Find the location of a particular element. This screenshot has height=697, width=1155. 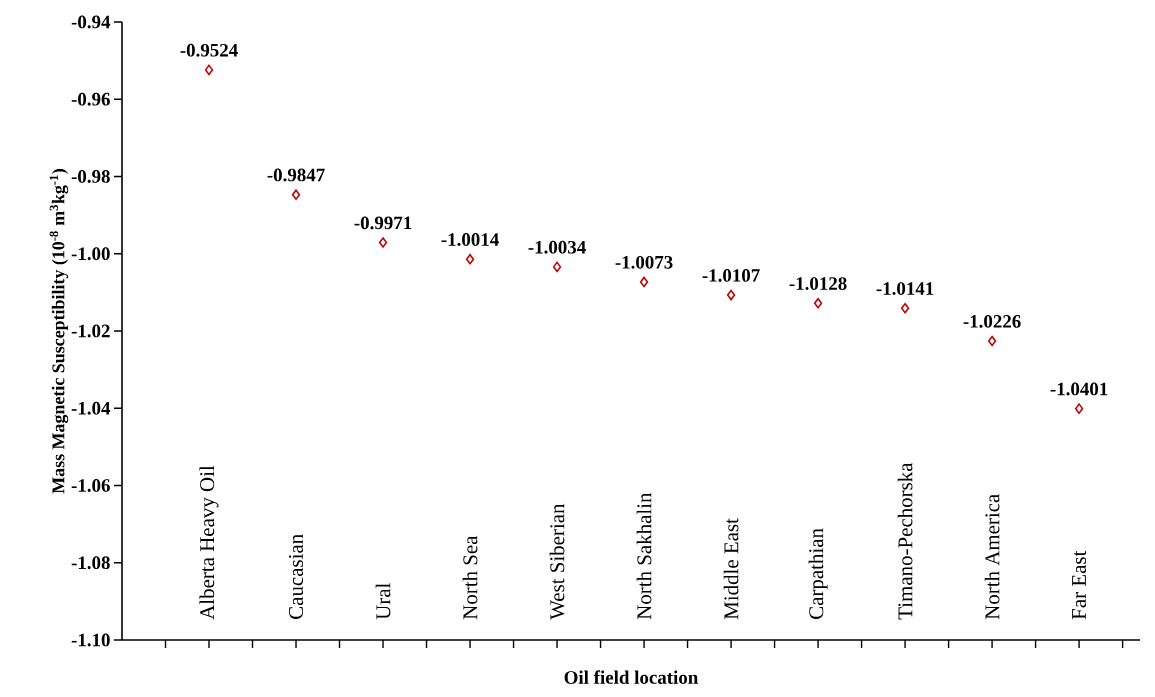

y-tick-label: -0.98 is located at coordinates (90, 176).